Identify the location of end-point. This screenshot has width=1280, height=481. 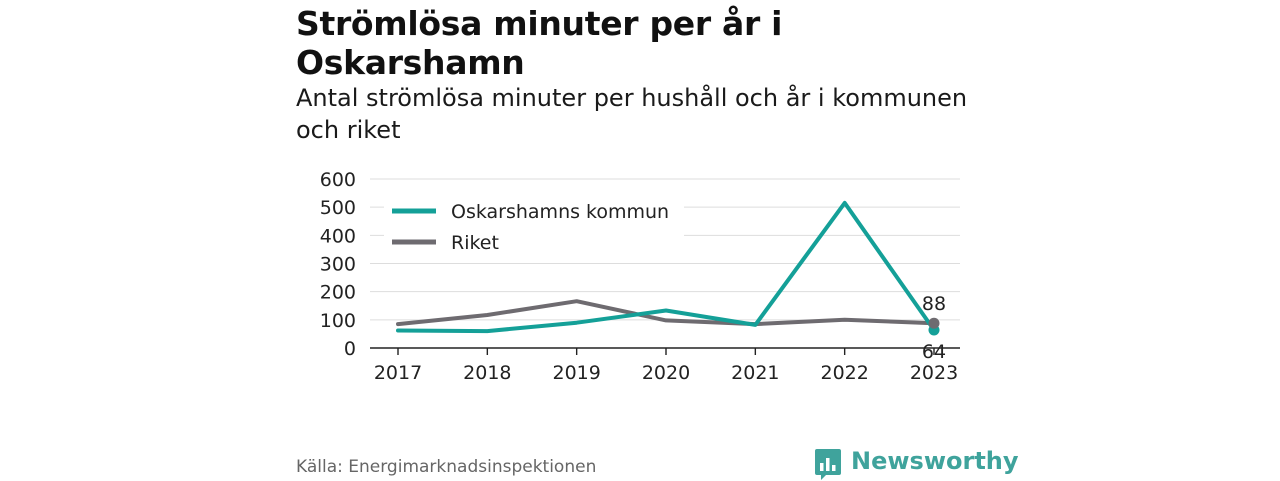
(934, 323).